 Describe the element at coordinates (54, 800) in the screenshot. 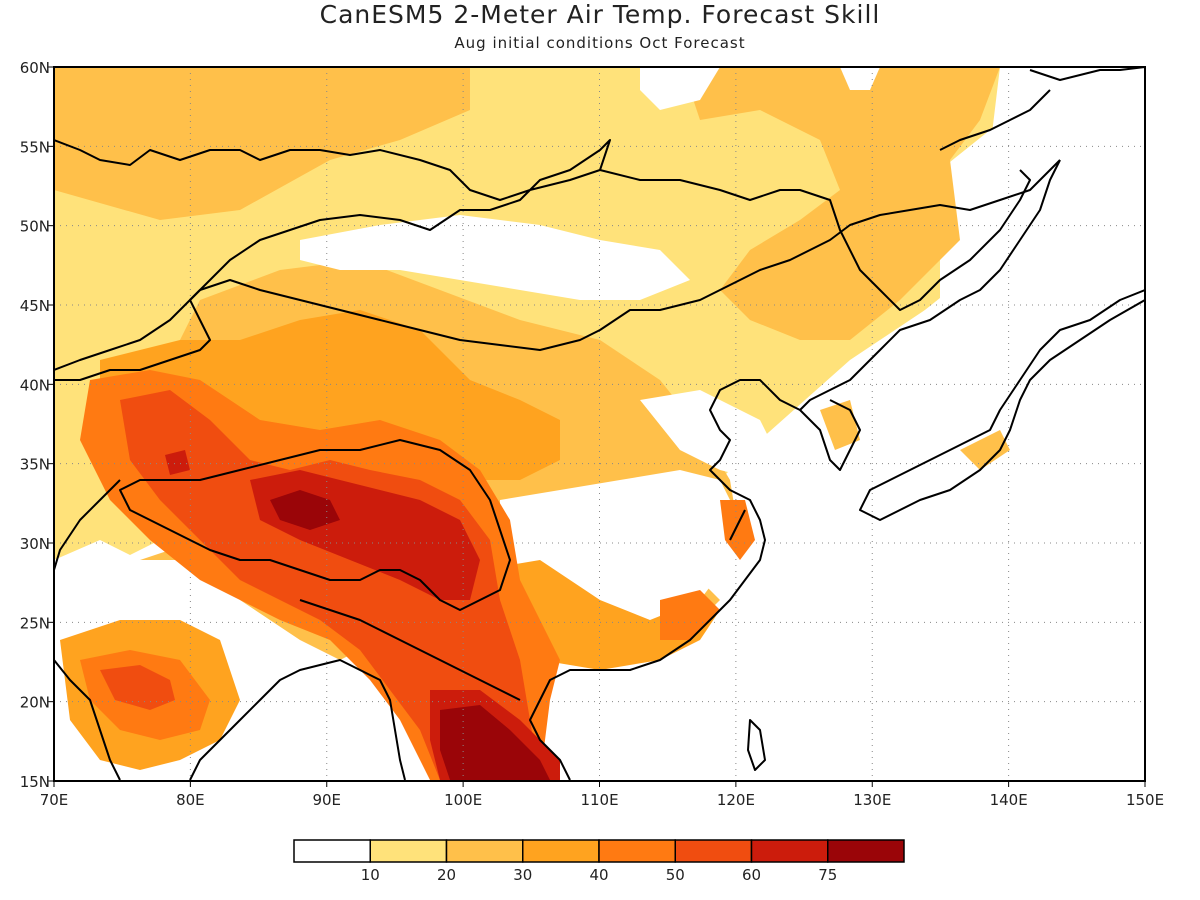

I see `lon-tick-label: 70E` at that location.